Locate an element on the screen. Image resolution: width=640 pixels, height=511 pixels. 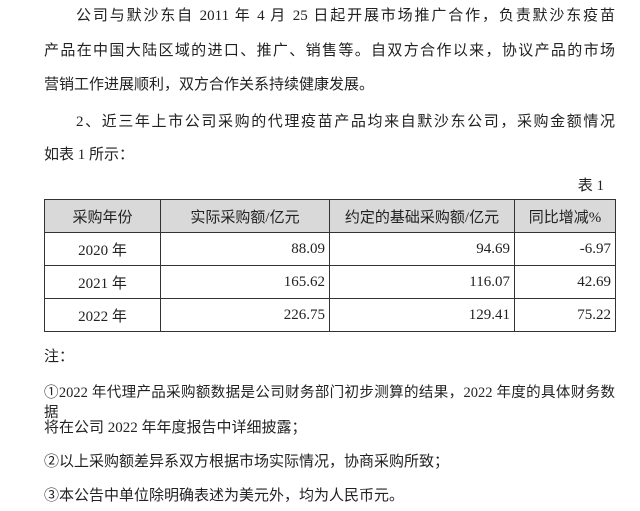
header-cell: 实际采购额/亿元 is located at coordinates (245, 216).